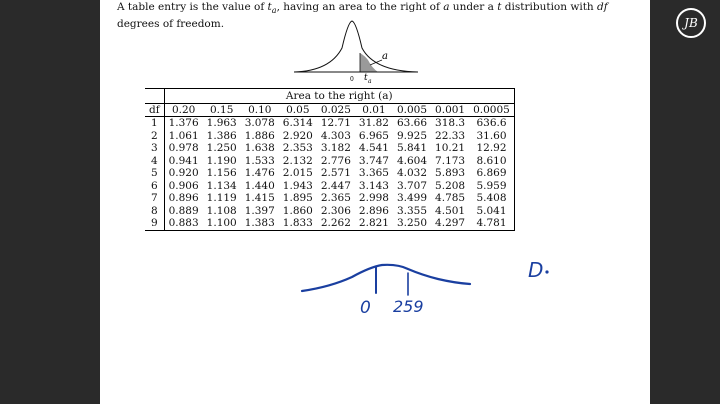  What do you see at coordinates (412, 173) in the screenshot?
I see `table-cell: 4.032` at bounding box center [412, 173].